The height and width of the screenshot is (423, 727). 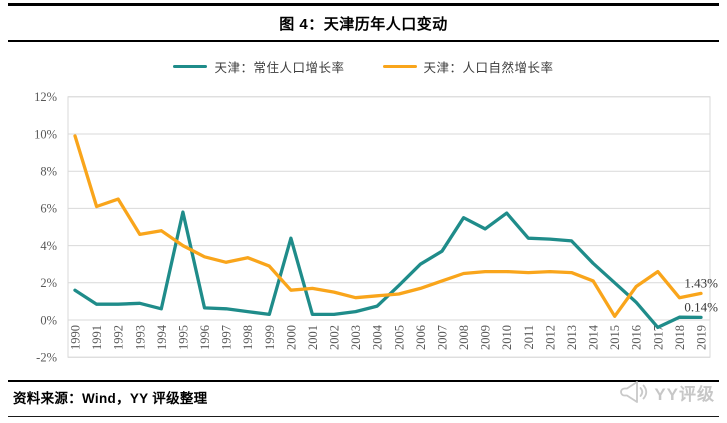 I want to click on y-axis-tick-label: -2%, so click(x=46, y=358).